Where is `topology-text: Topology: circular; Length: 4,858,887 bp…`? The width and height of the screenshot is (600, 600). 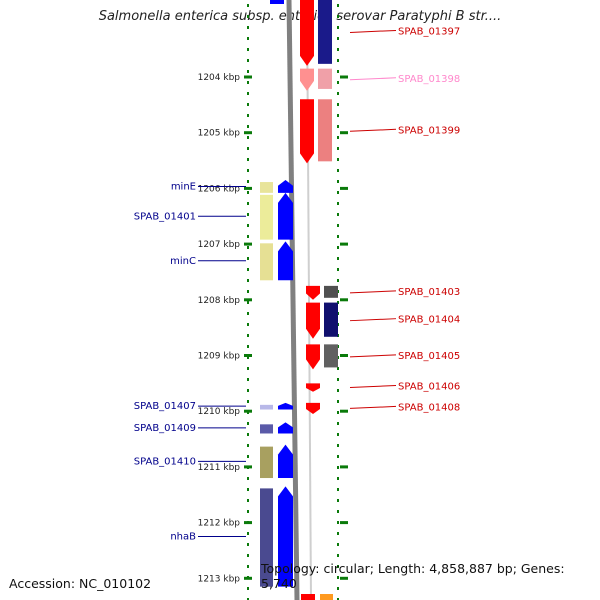
topology-text: Topology: circular; Length: 4,858,887 bp… is located at coordinates (413, 576).